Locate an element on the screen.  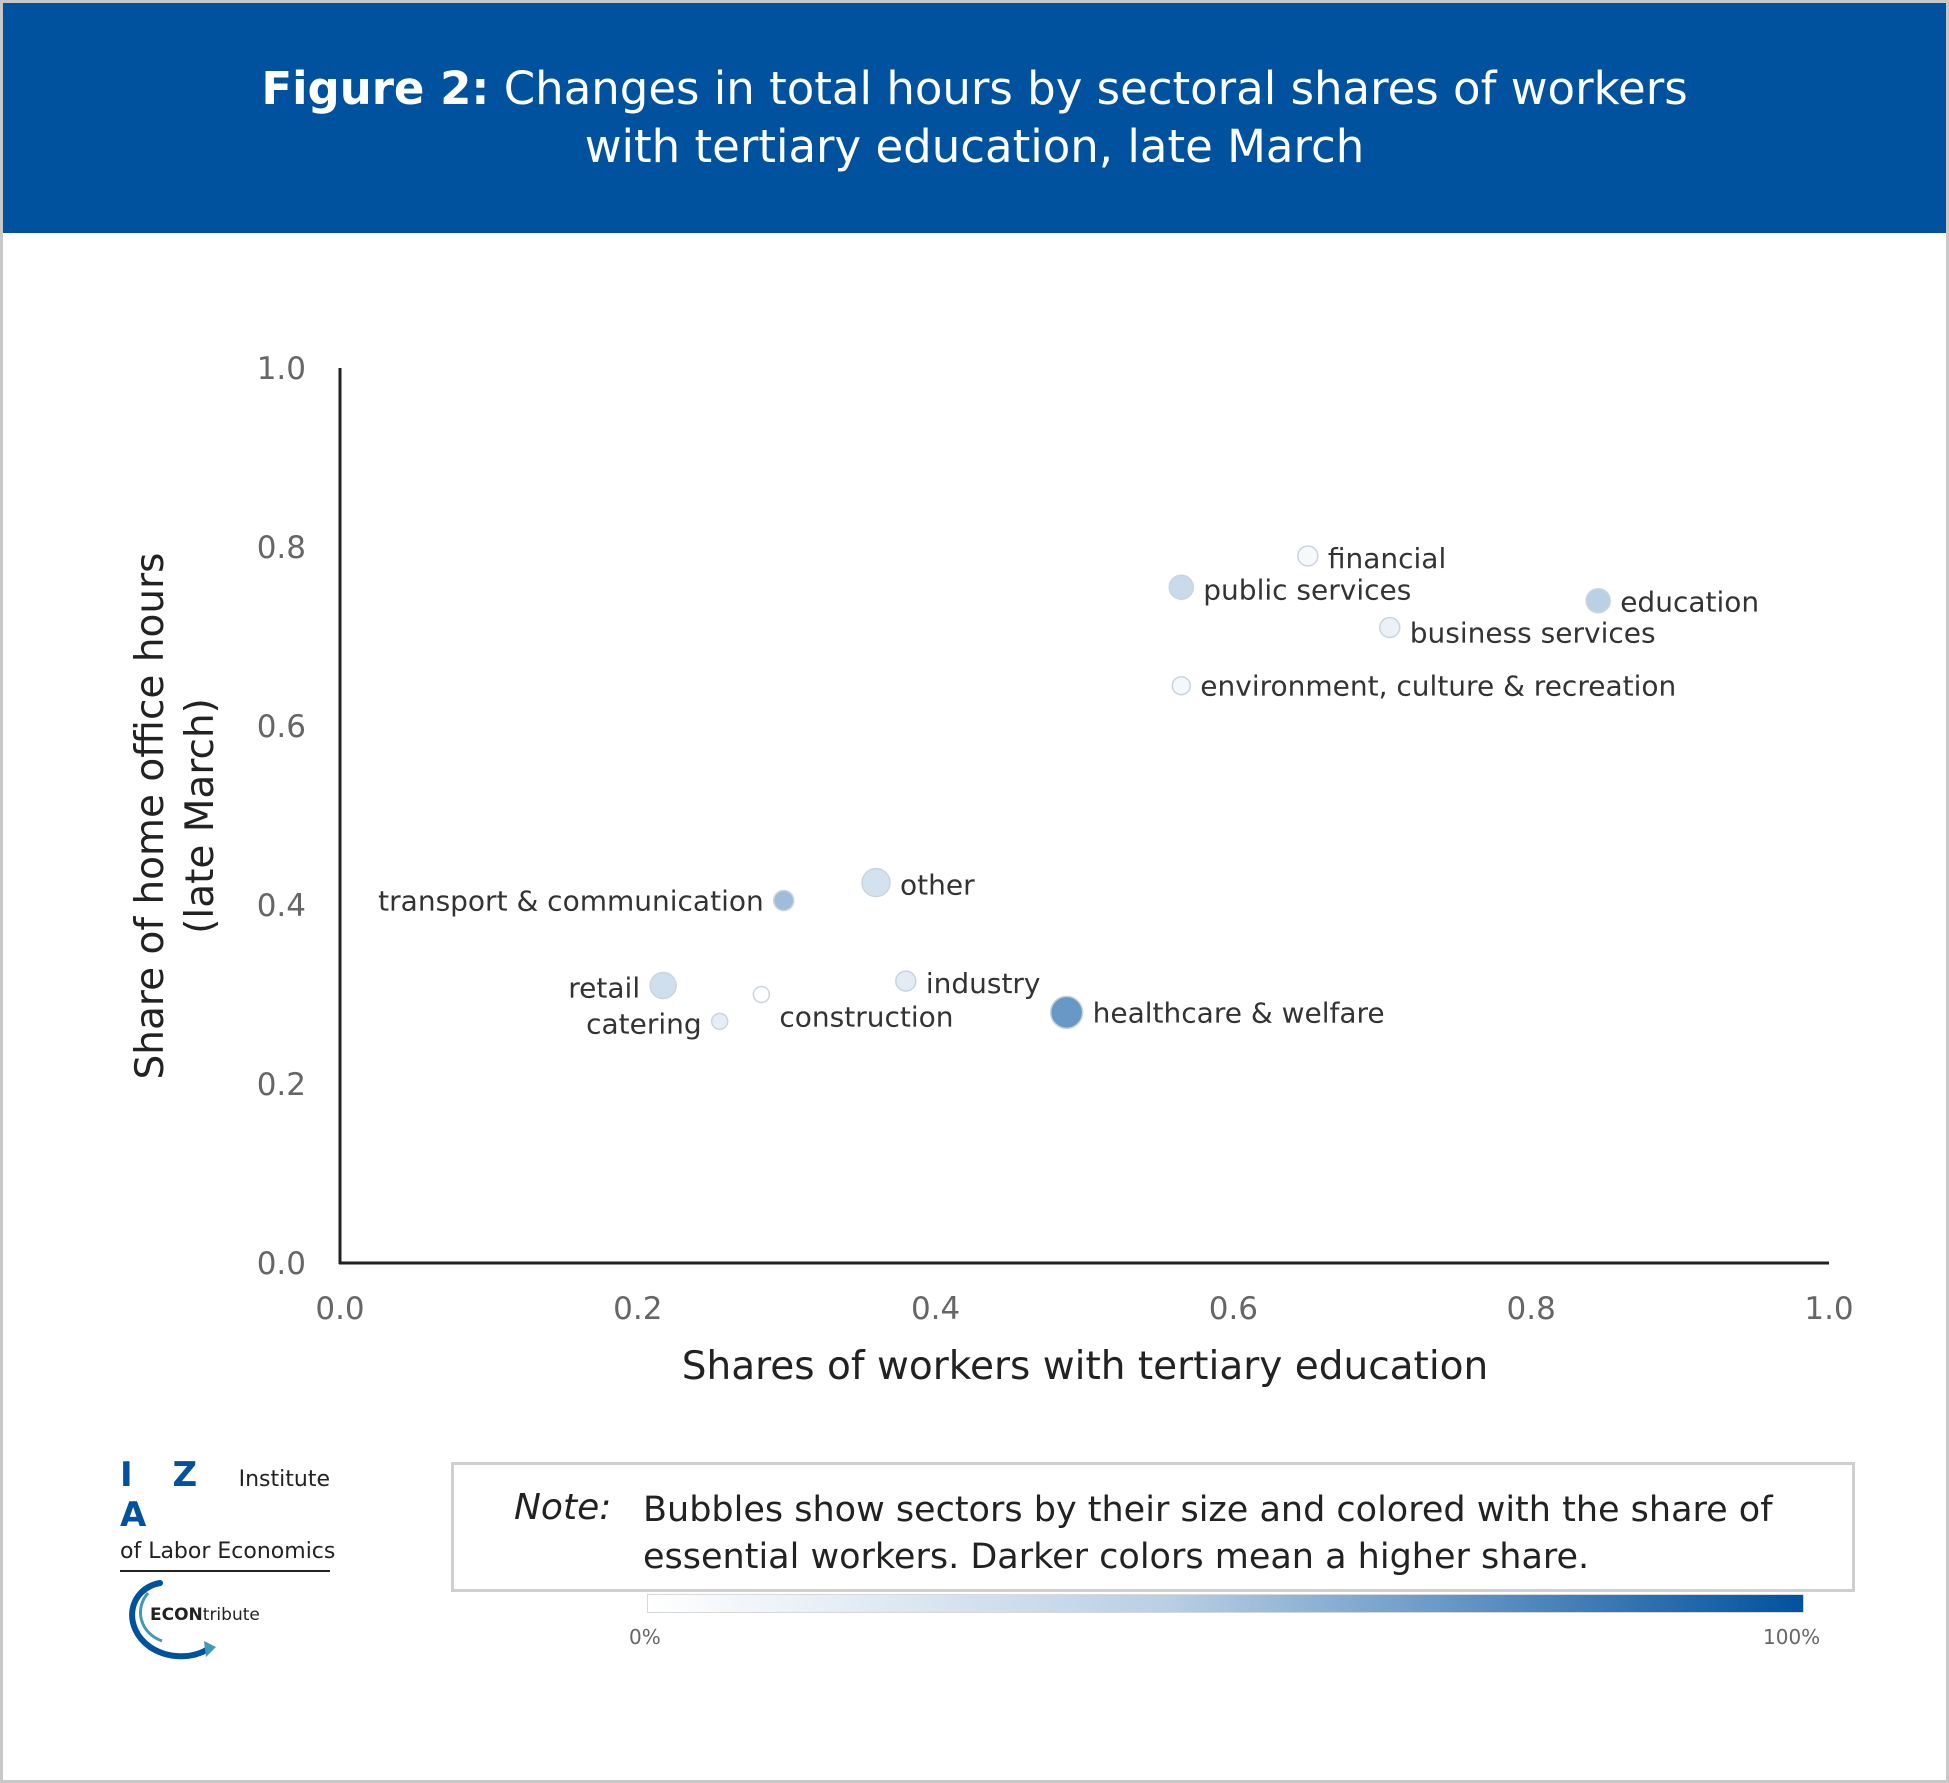
x-tick-label-3: 0.6 is located at coordinates (1233, 1309).